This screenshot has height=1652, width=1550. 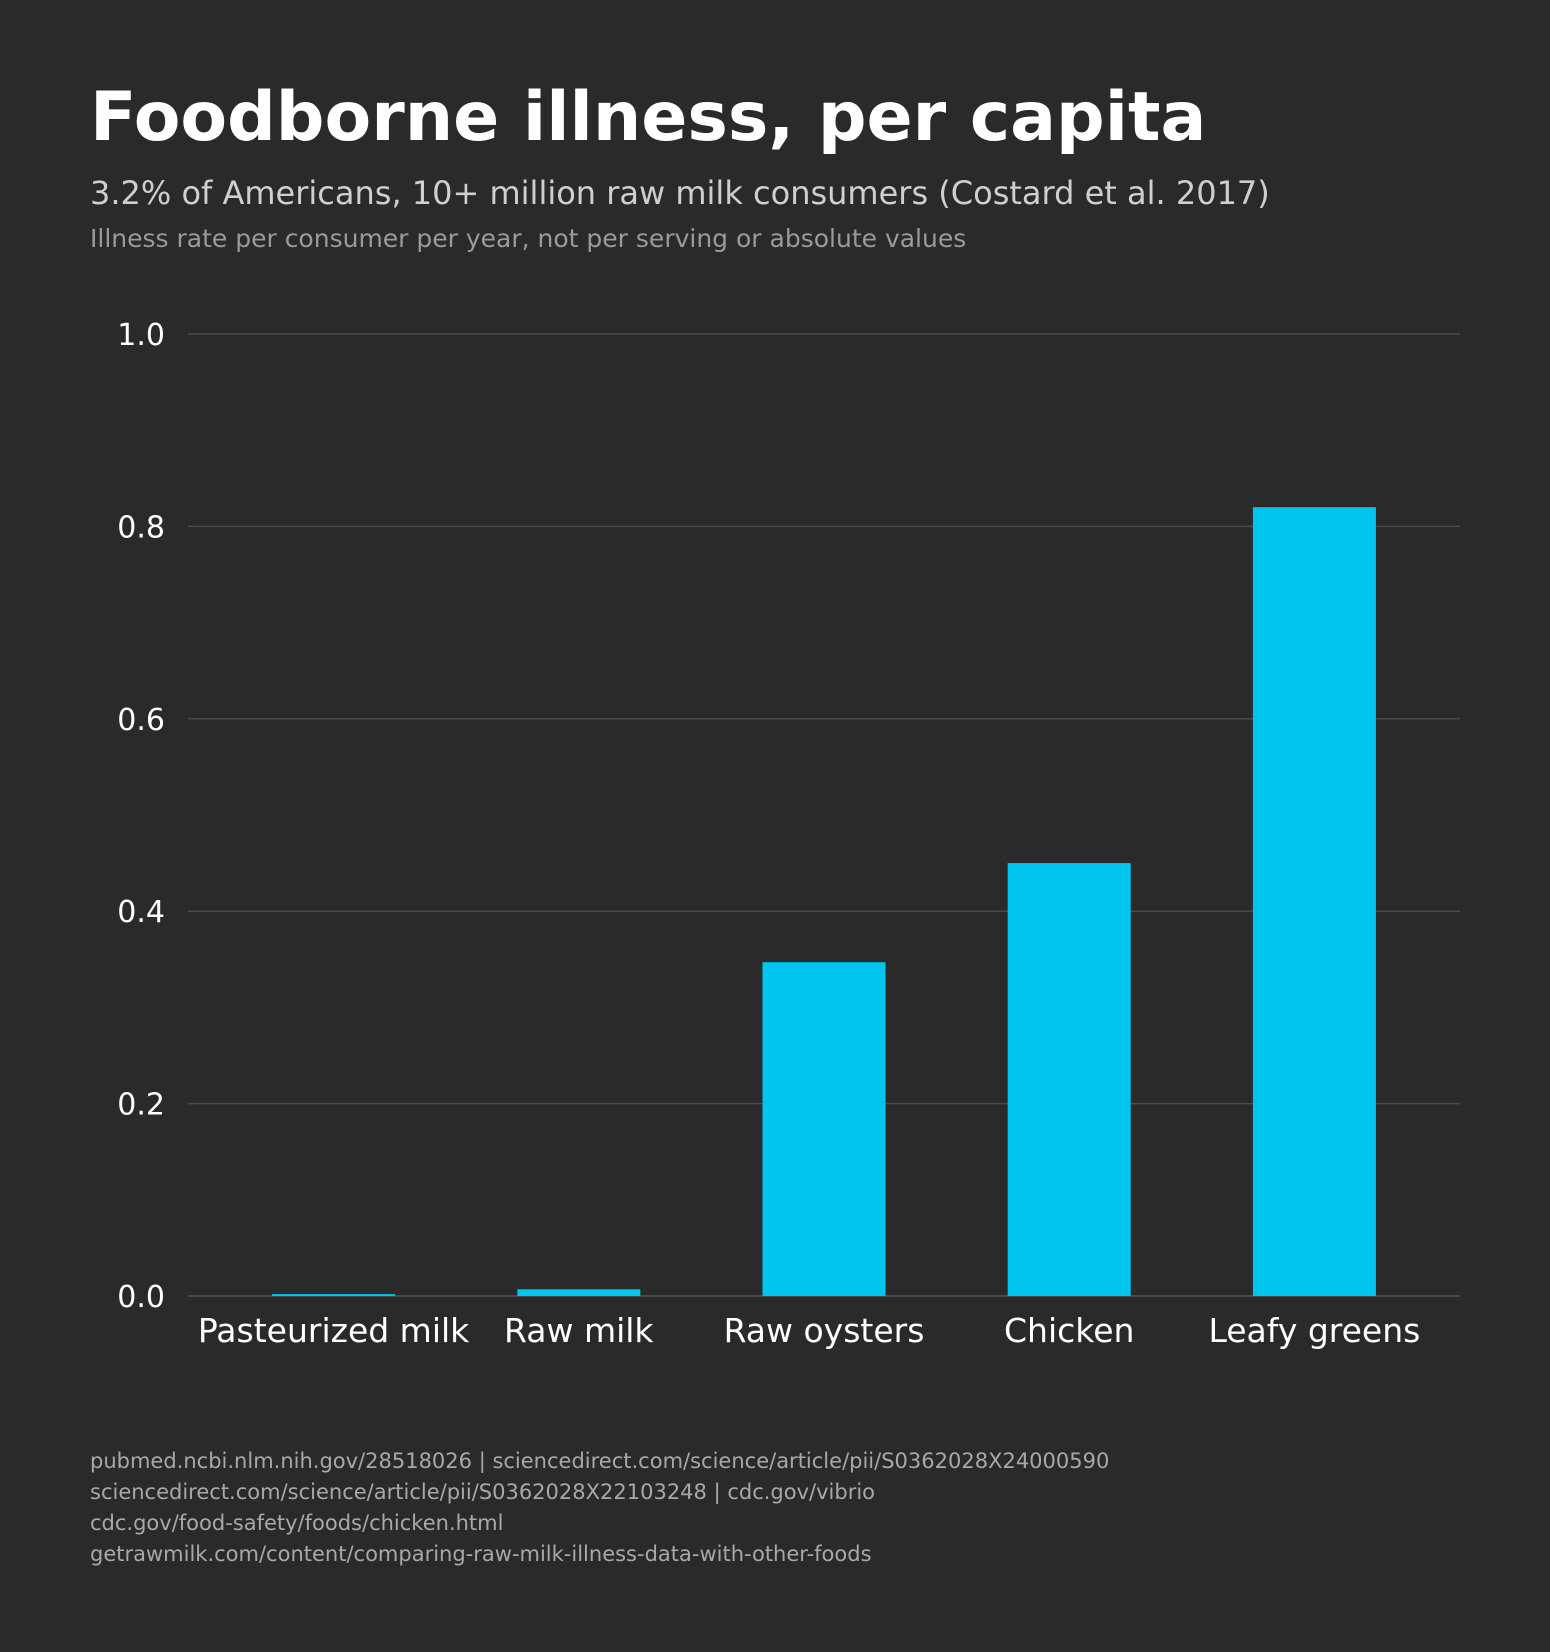 What do you see at coordinates (824, 1330) in the screenshot?
I see `x-tick-label: Raw oysters` at bounding box center [824, 1330].